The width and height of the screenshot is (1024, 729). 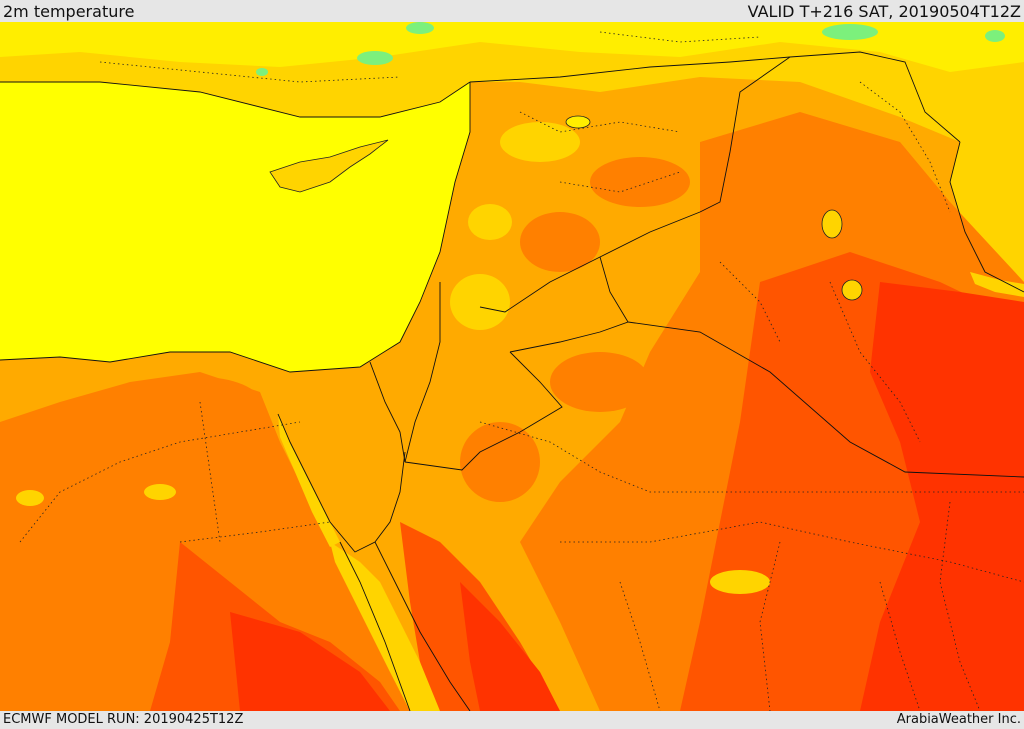 I want to click on map-variable-title: 2m temperature, so click(x=69, y=11).